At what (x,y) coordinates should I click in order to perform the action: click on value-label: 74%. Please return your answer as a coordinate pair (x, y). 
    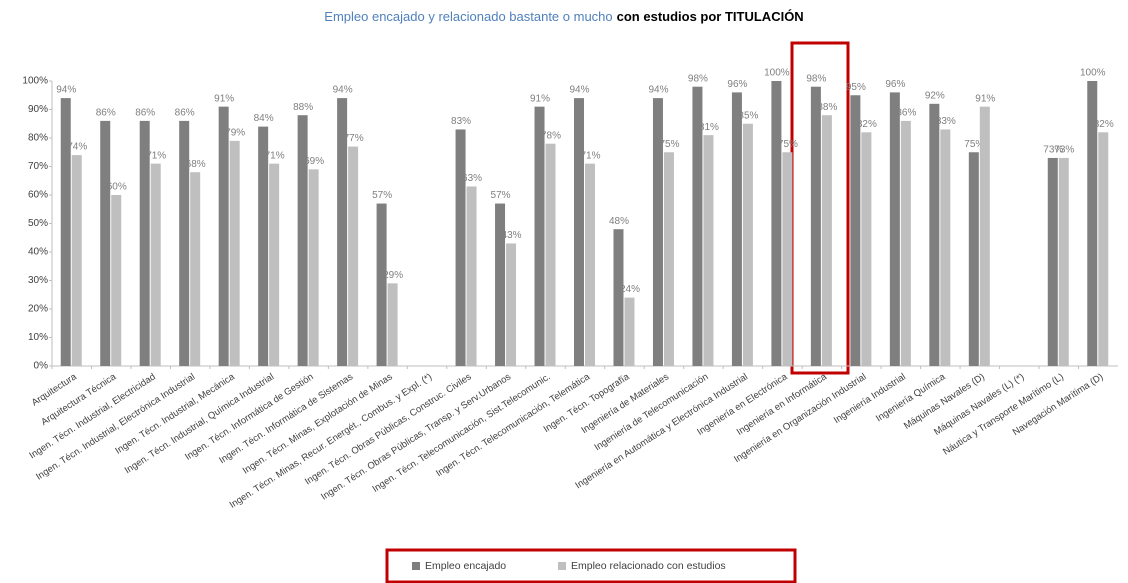
    Looking at the image, I should click on (77, 147).